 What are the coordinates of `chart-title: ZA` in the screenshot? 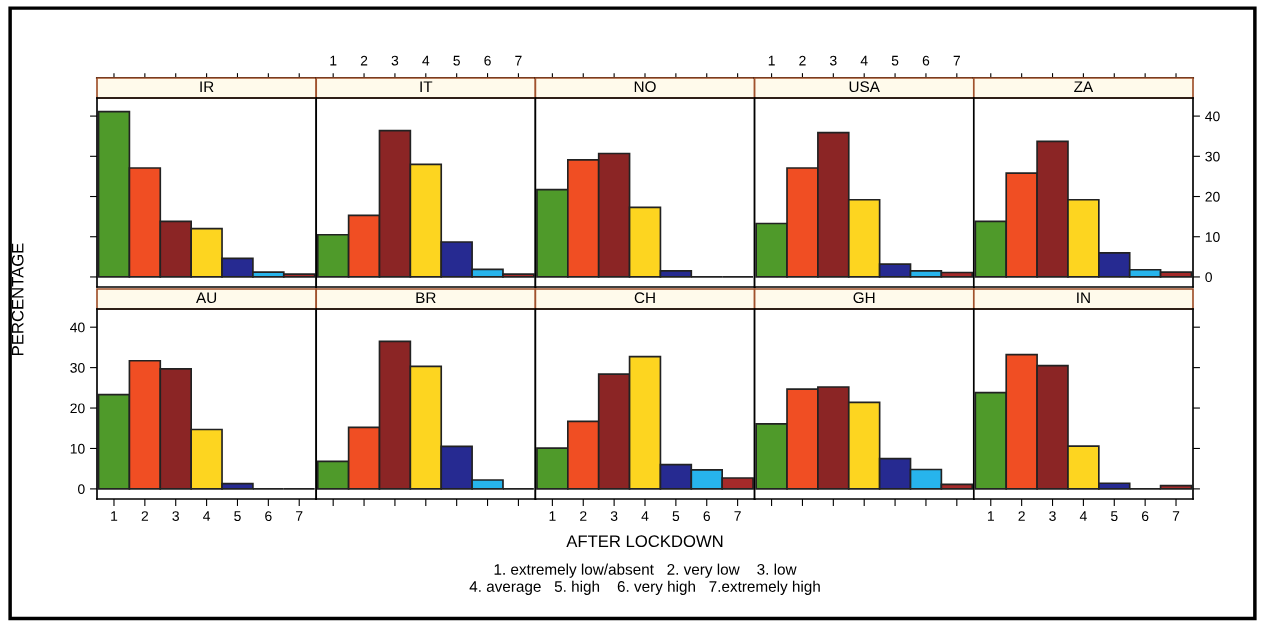 It's located at (1084, 86).